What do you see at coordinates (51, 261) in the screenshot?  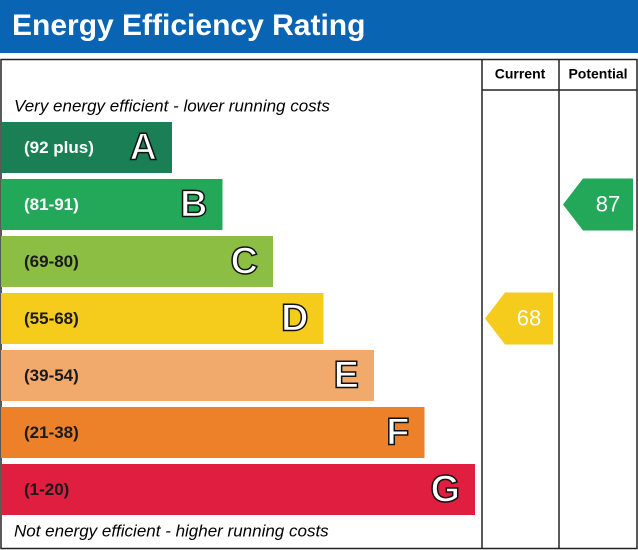 I see `band-range: (69-80)` at bounding box center [51, 261].